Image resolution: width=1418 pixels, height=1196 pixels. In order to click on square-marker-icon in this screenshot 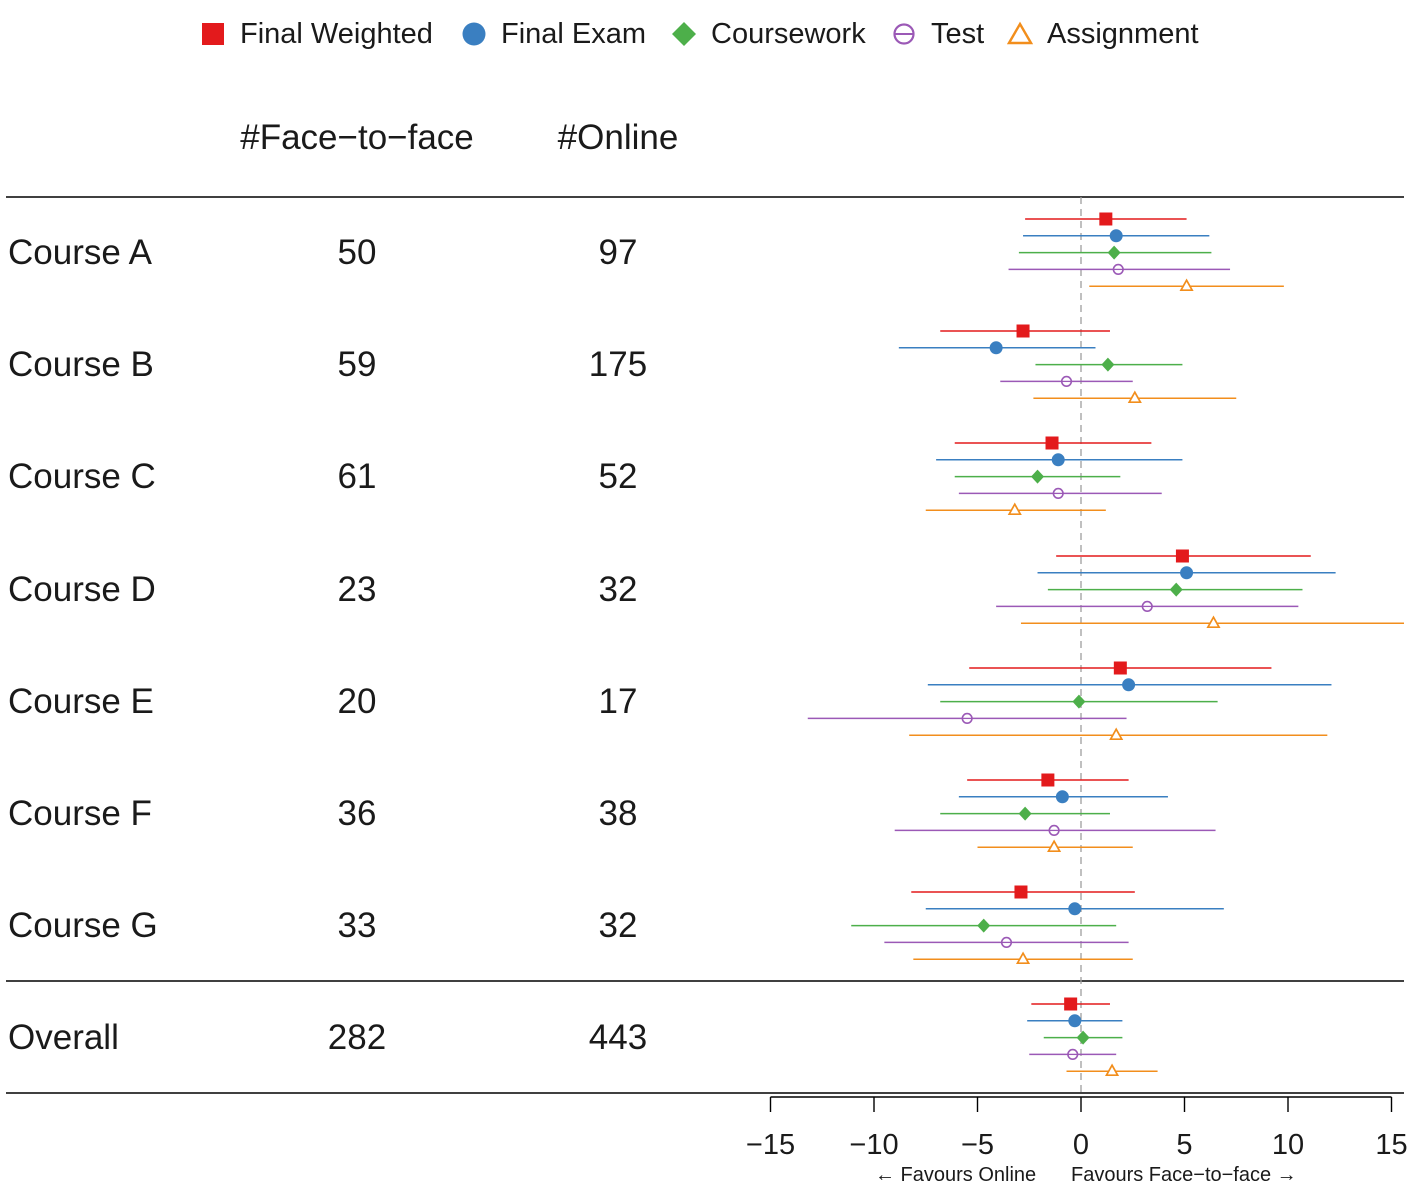, I will do `click(213, 34)`.